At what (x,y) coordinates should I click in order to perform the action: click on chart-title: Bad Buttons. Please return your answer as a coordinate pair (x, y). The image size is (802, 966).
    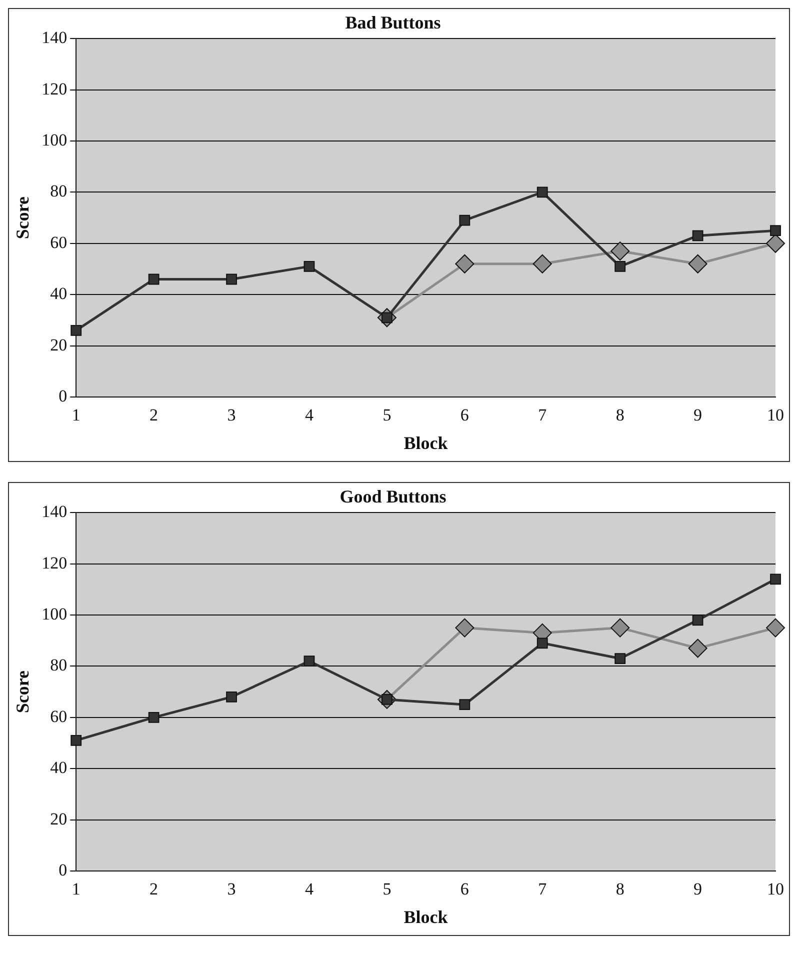
    Looking at the image, I should click on (393, 22).